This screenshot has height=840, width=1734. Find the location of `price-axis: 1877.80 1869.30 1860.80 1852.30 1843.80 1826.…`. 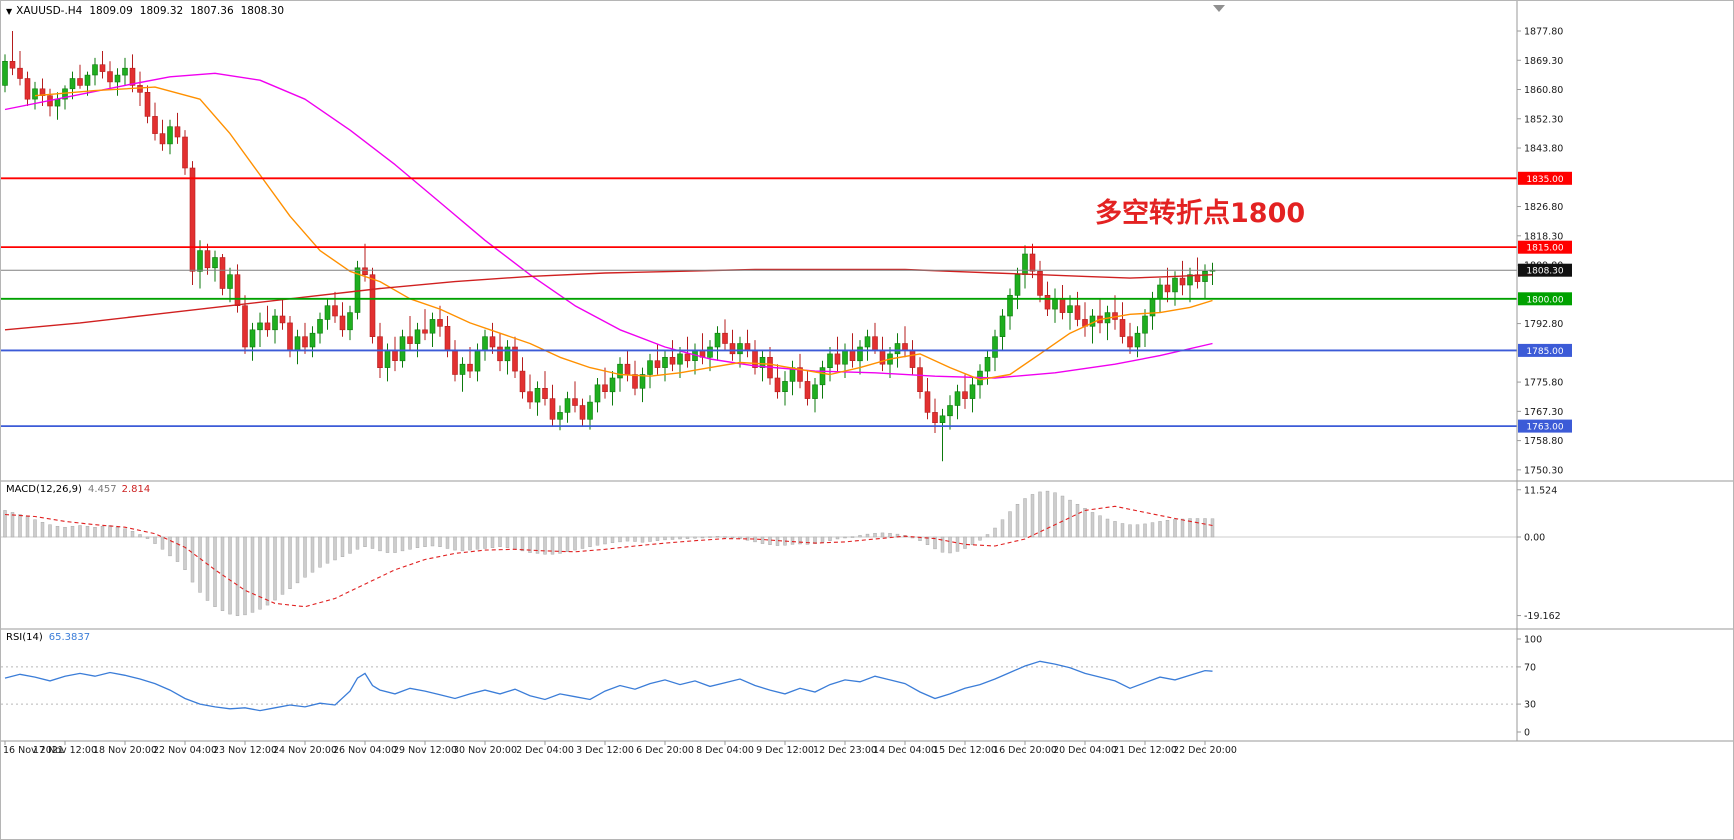

price-axis: 1877.80 1869.30 1860.80 1852.30 1843.80 1826.… is located at coordinates (1544, 383).